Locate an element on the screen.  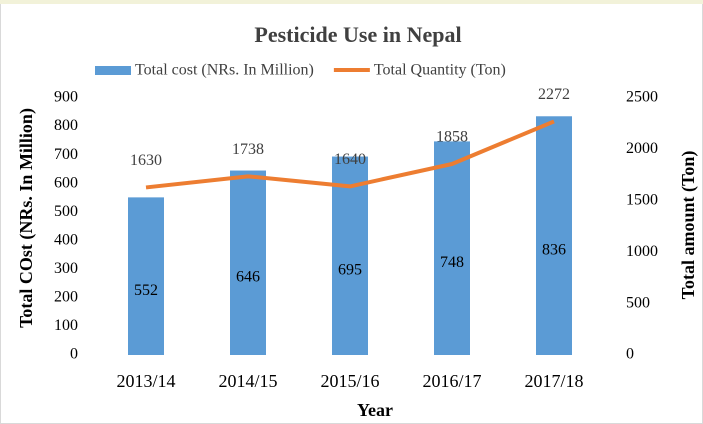
bar-value-label: 748 is located at coordinates (452, 262).